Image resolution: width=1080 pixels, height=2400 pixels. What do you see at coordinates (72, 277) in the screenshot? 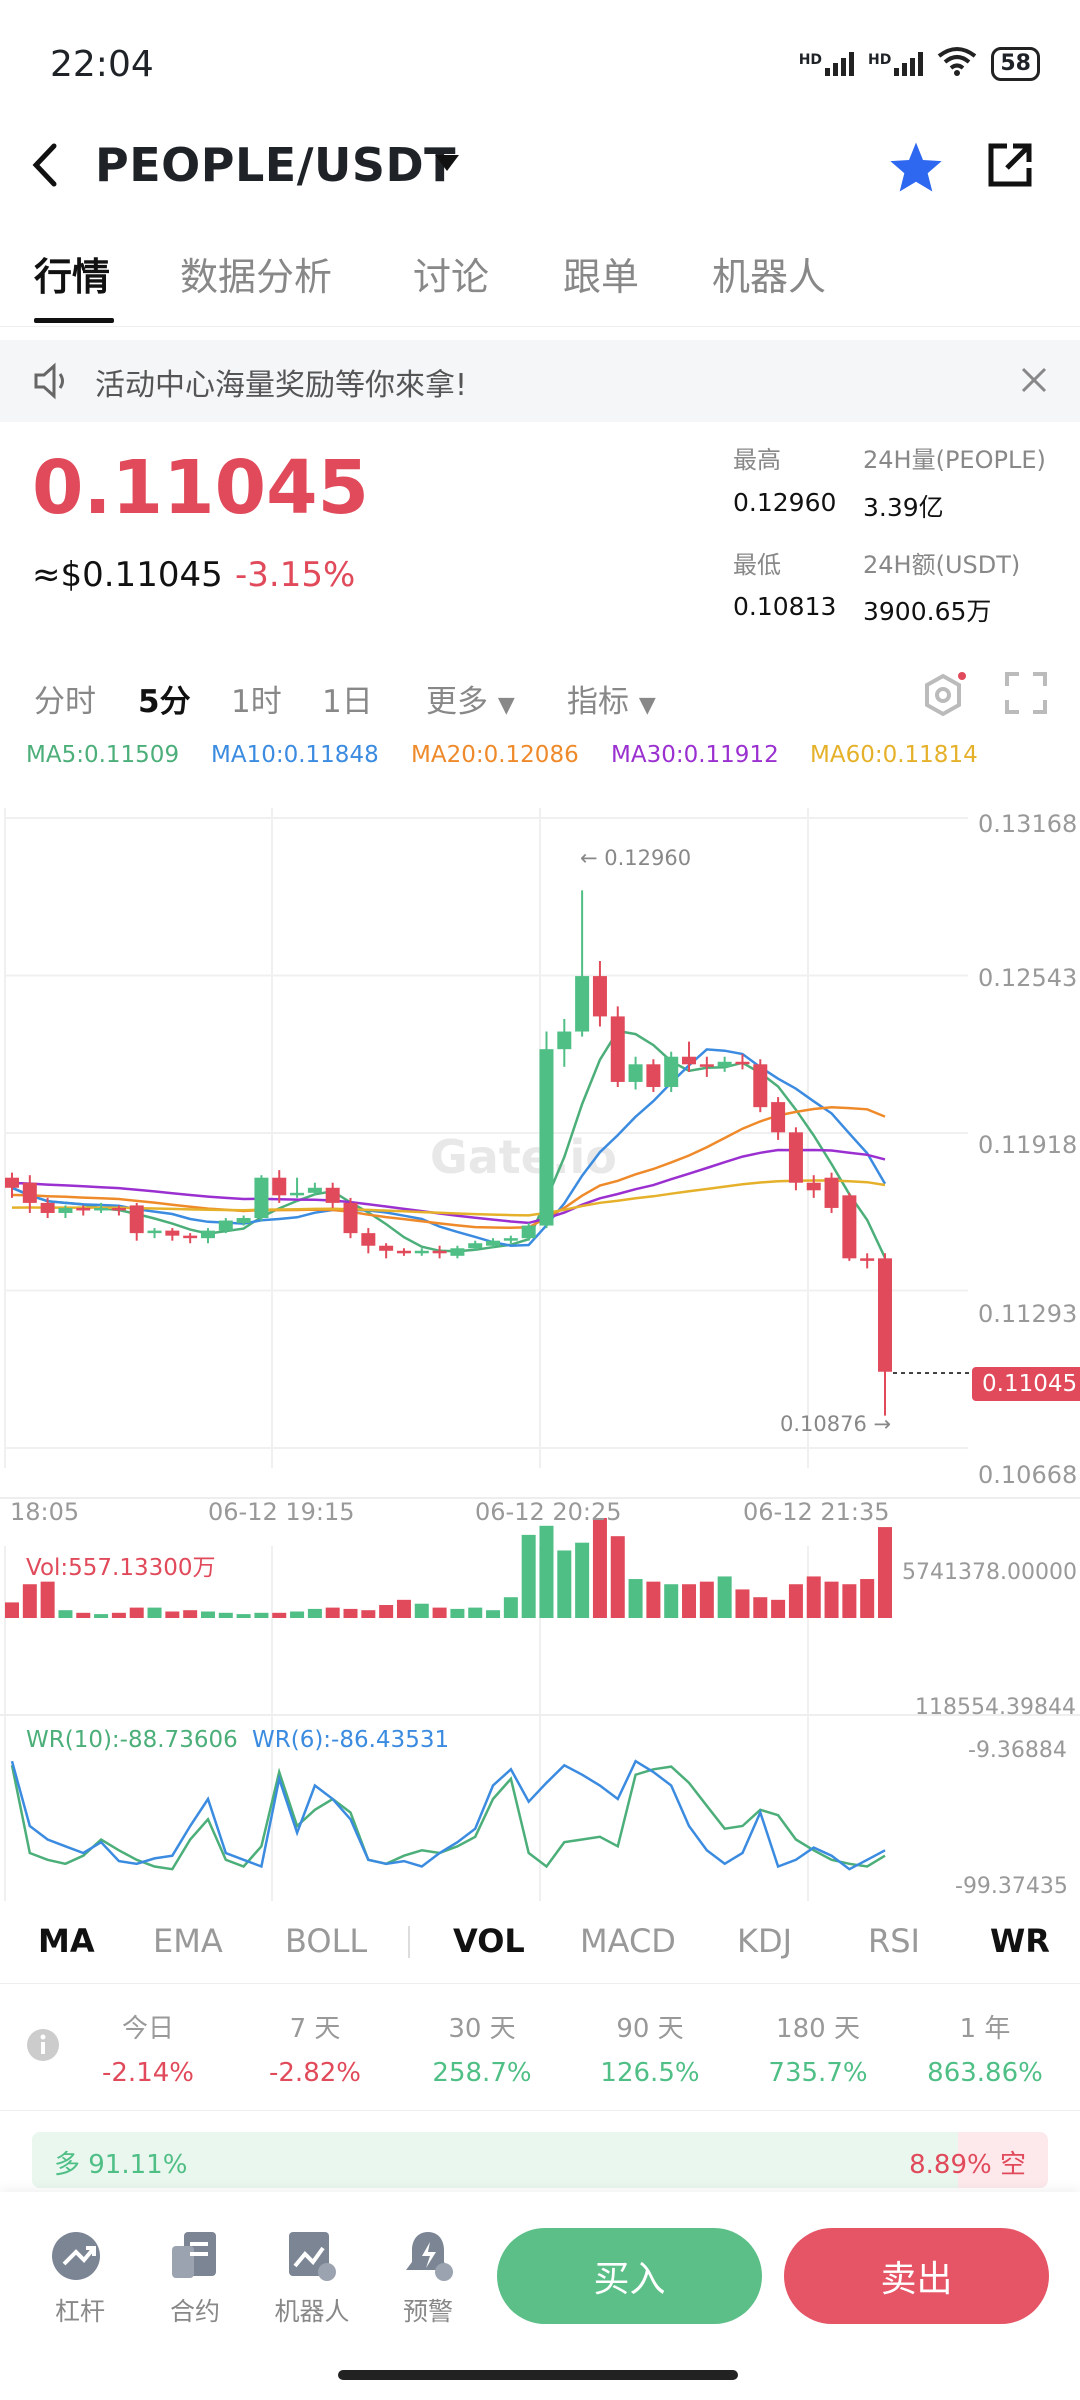
I see `tab-market: 行情` at bounding box center [72, 277].